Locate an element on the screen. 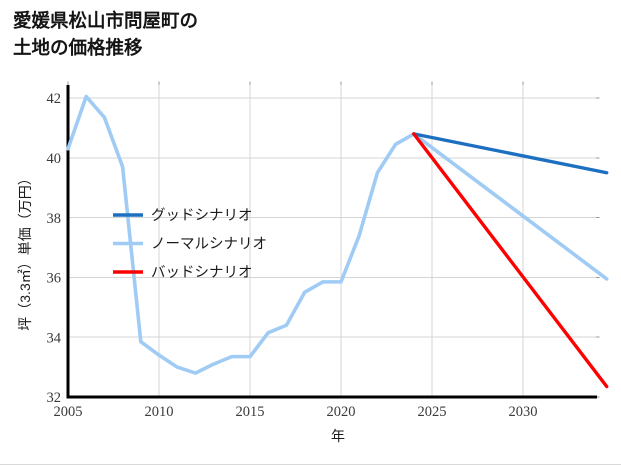  y-tick-label: 32 is located at coordinates (54, 398).